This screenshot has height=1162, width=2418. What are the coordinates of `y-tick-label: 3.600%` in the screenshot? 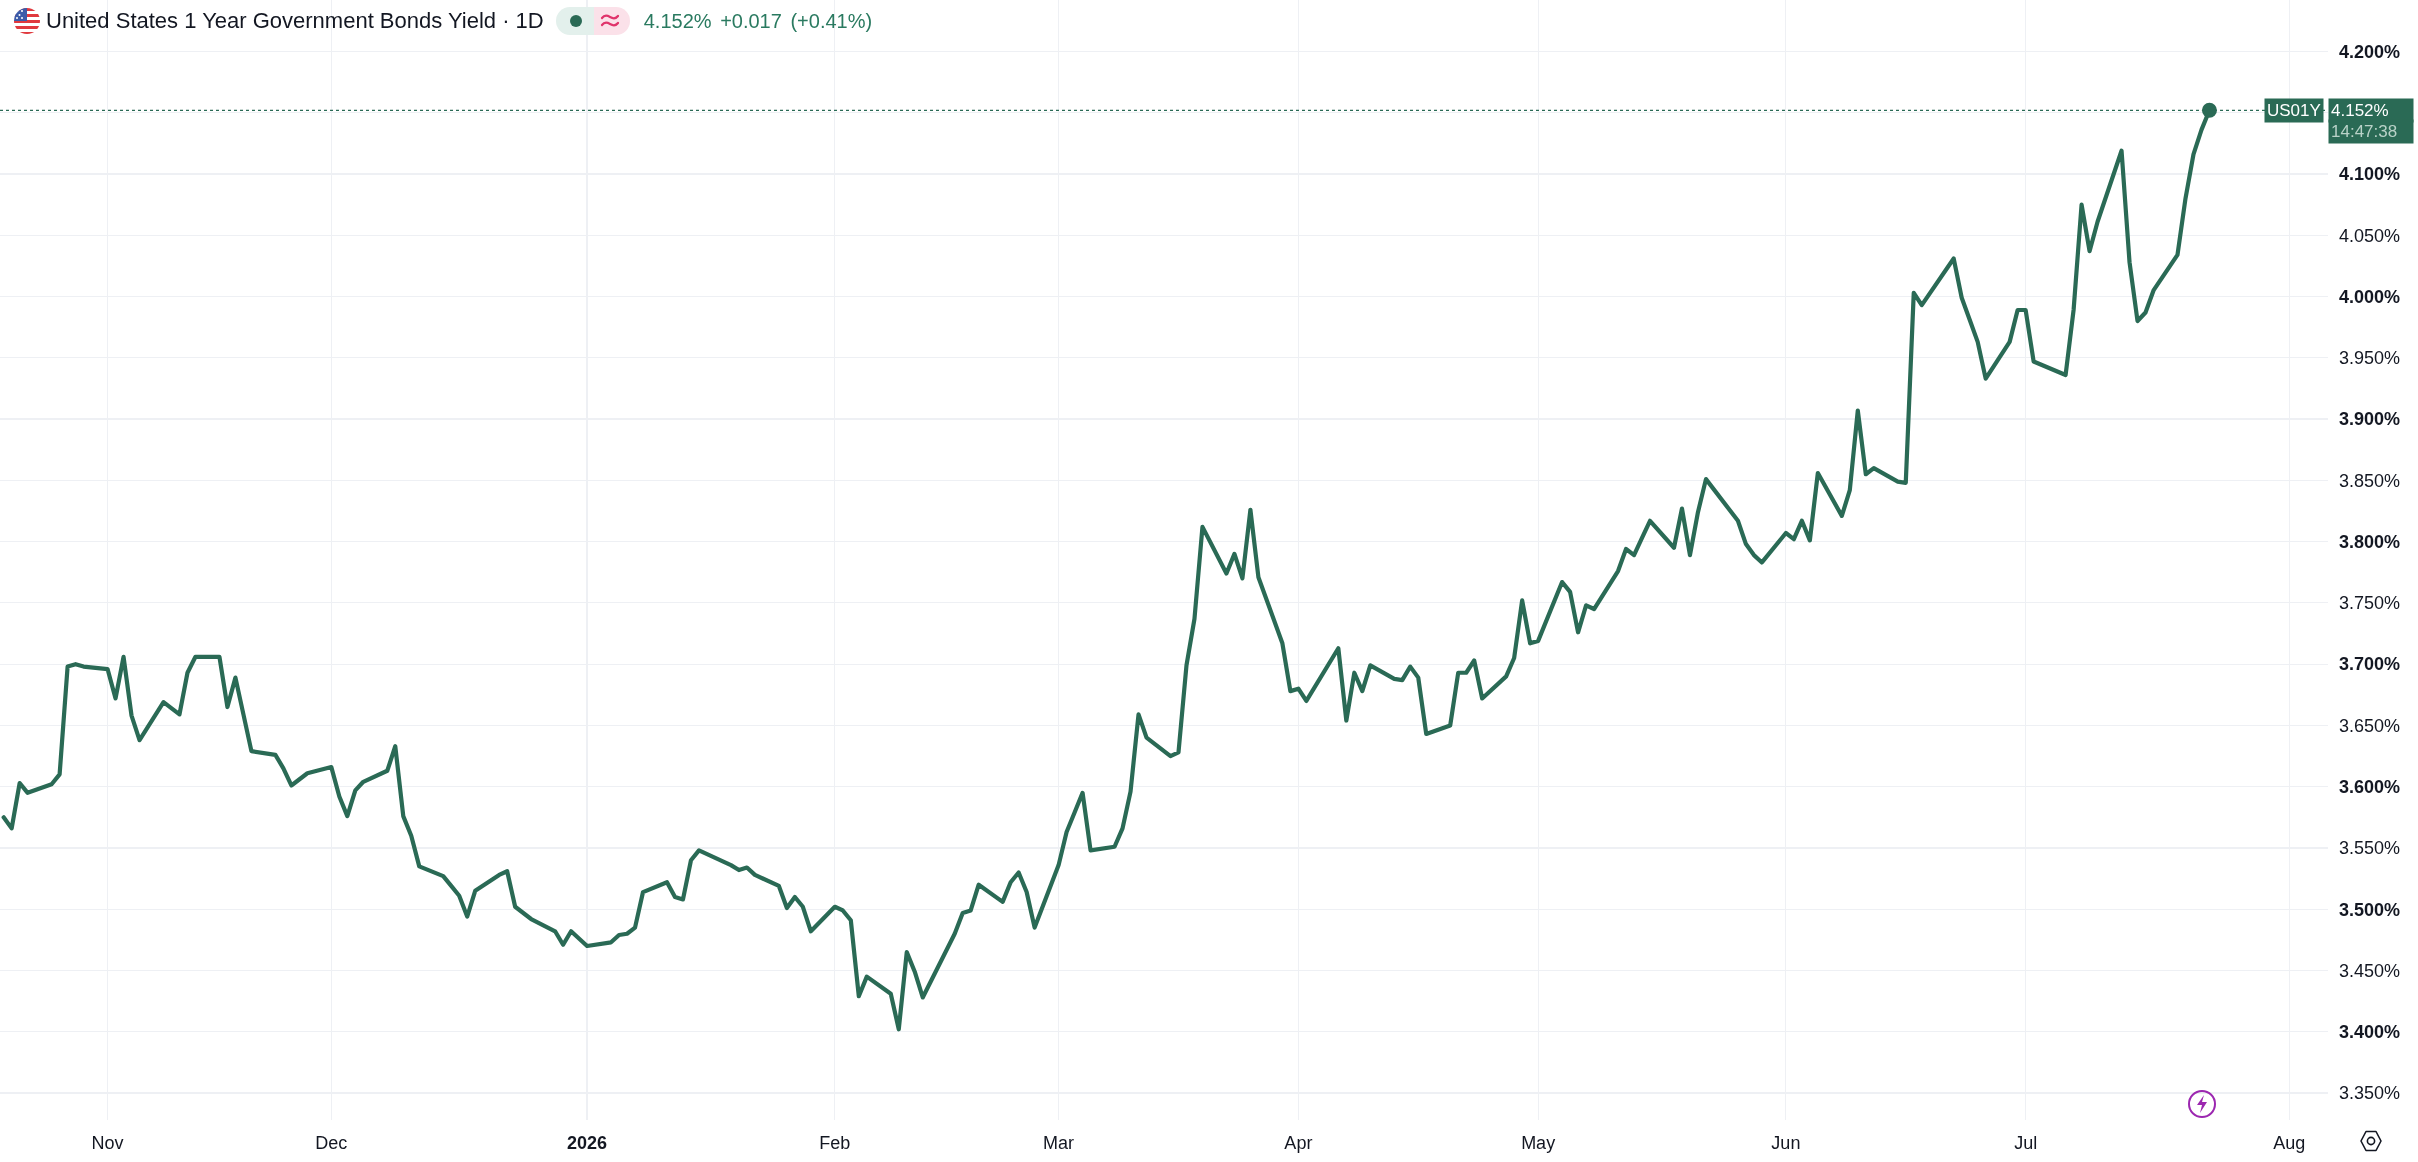 It's located at (2370, 787).